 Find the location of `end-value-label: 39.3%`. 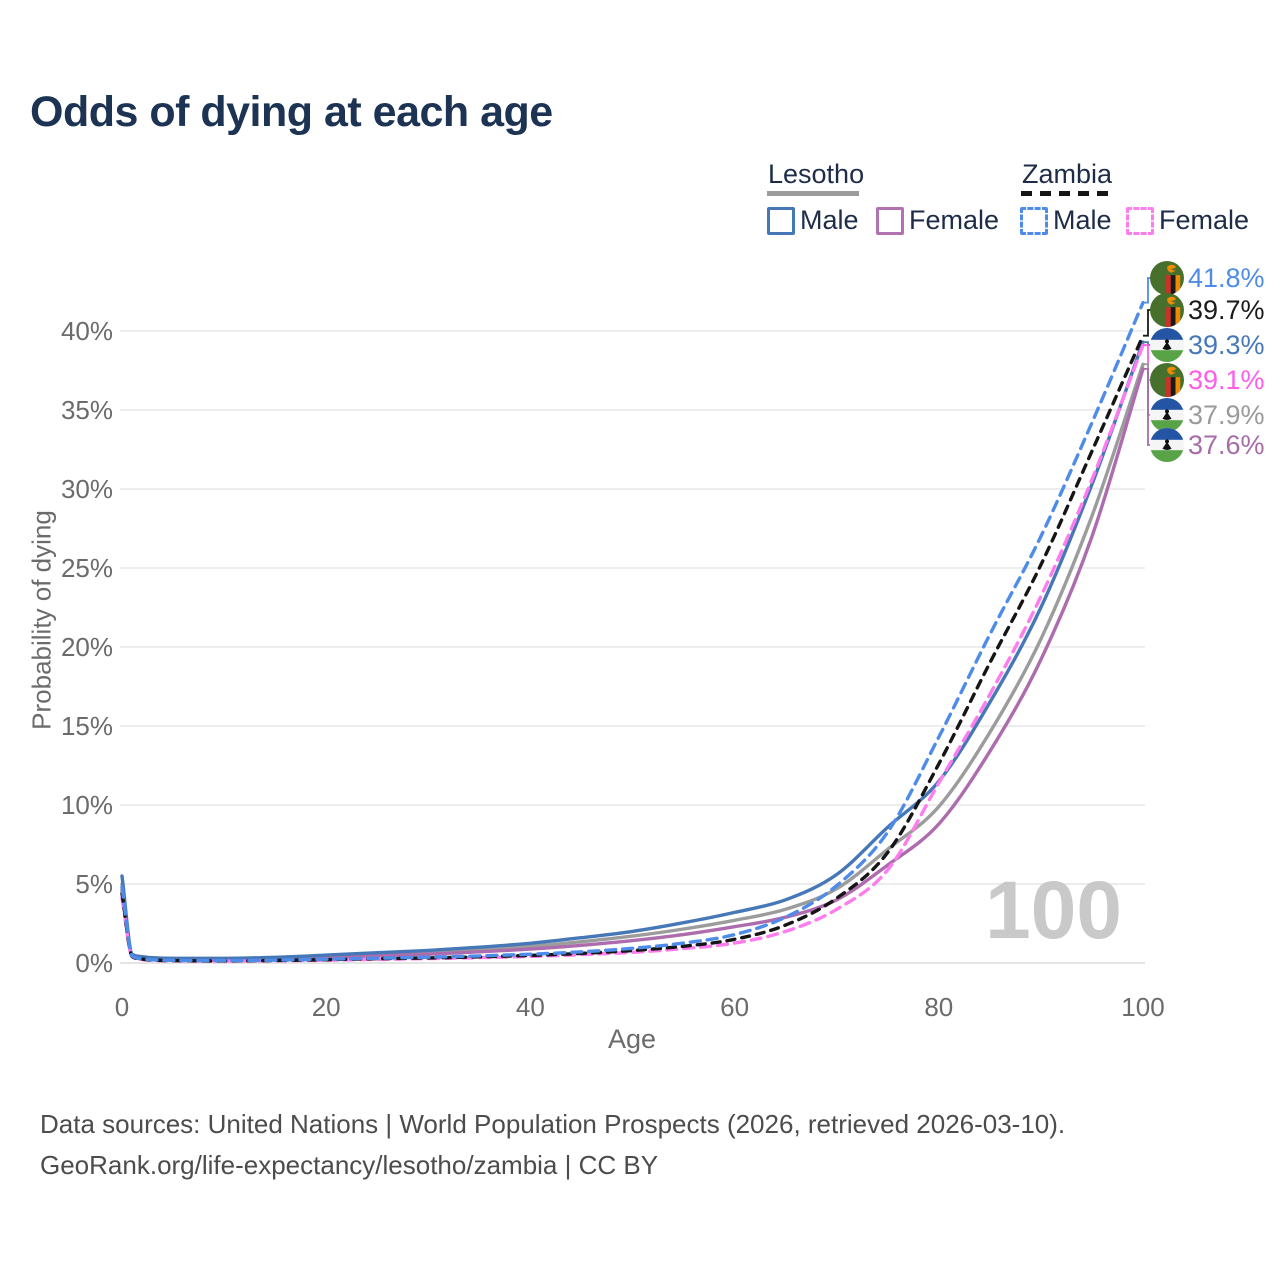

end-value-label: 39.3% is located at coordinates (1226, 344).